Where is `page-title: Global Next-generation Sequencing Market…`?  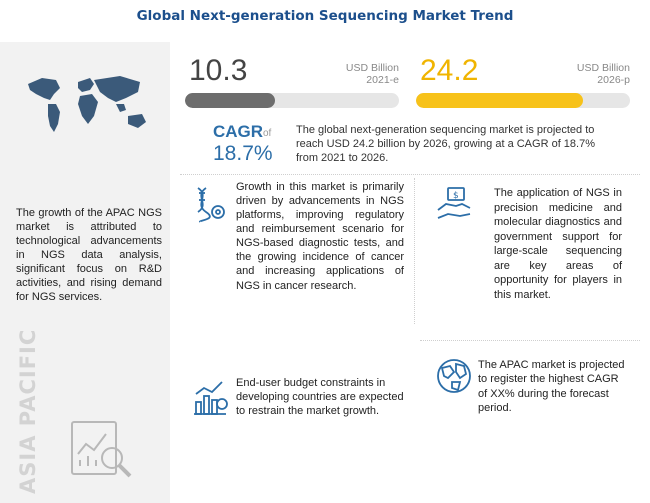
page-title: Global Next-generation Sequencing Market… is located at coordinates (325, 16).